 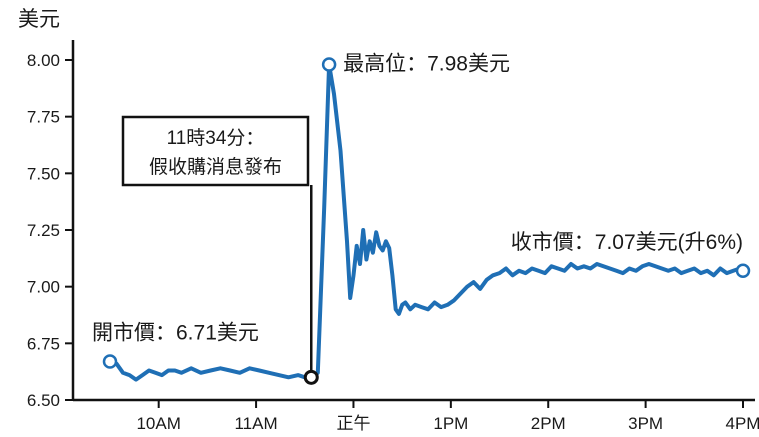 I want to click on event-marker, so click(x=311, y=377).